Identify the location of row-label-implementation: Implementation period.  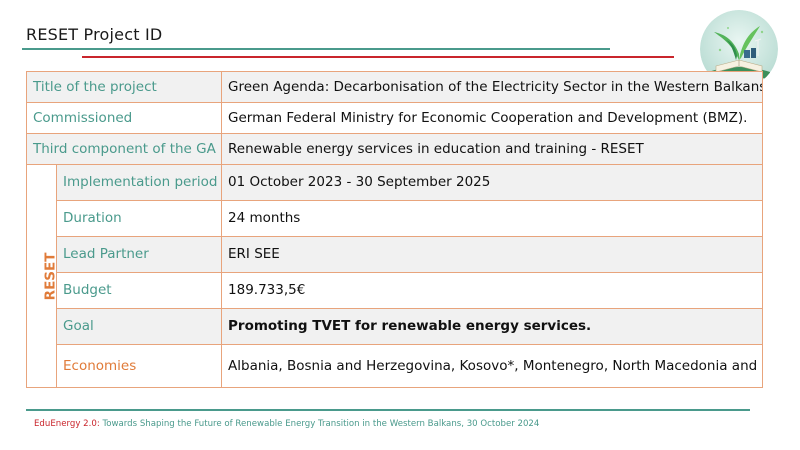
(139, 182).